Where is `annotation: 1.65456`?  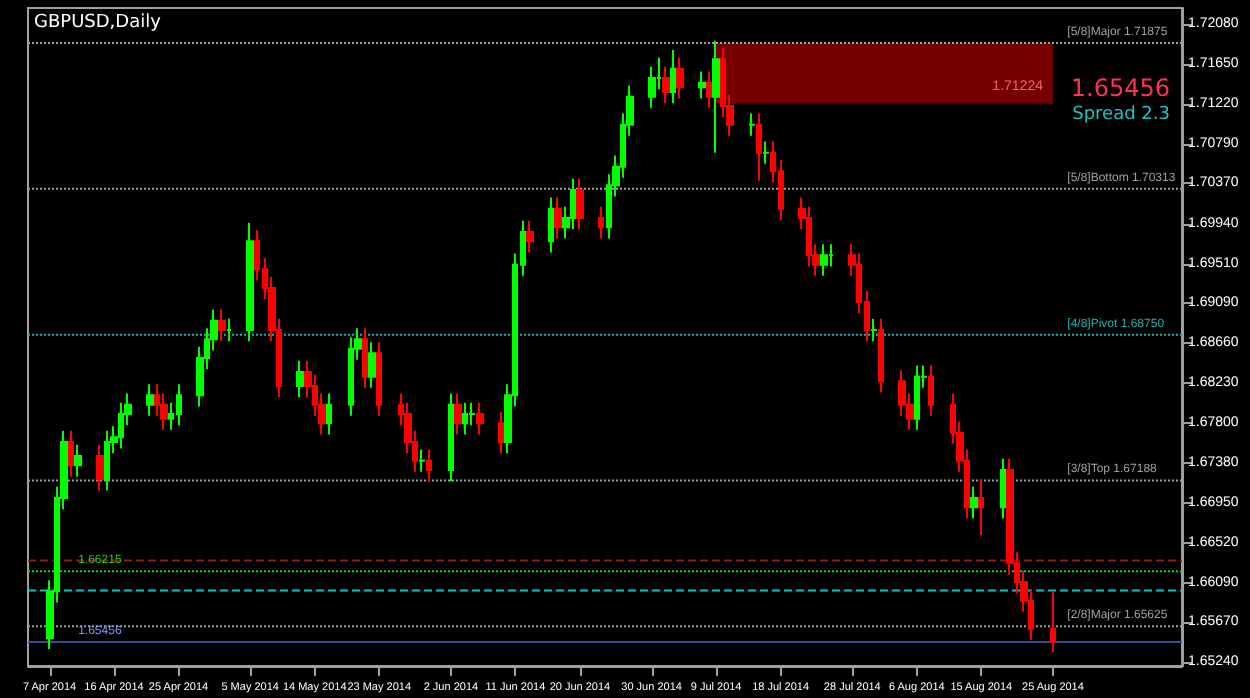 annotation: 1.65456 is located at coordinates (1120, 88).